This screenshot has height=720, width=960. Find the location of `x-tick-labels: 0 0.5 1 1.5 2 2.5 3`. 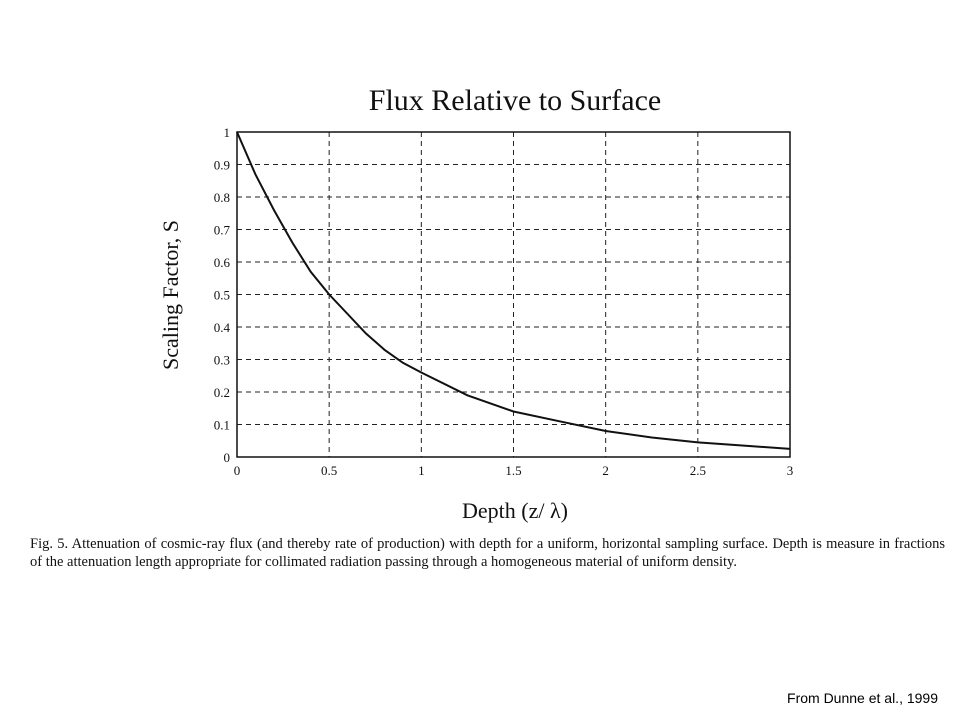

x-tick-labels: 0 0.5 1 1.5 2 2.5 3 is located at coordinates (514, 470).